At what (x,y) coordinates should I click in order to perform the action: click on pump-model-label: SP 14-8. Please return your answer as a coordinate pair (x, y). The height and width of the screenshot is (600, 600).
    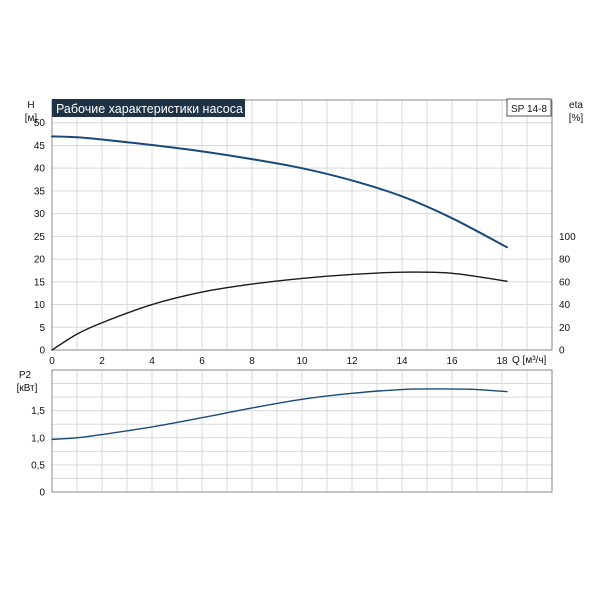
    Looking at the image, I should click on (529, 109).